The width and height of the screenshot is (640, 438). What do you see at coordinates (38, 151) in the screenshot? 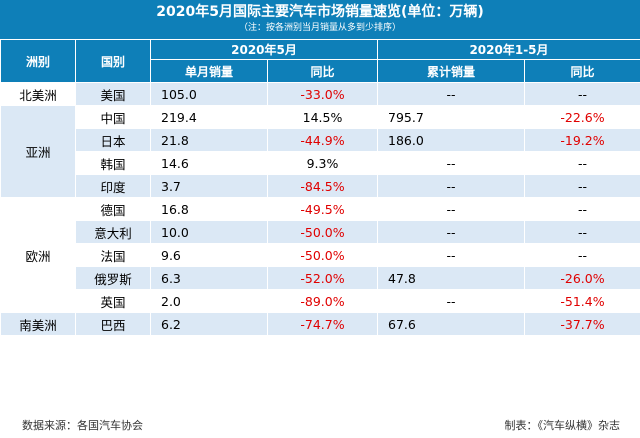
I see `continent-cell: 亚洲` at bounding box center [38, 151].